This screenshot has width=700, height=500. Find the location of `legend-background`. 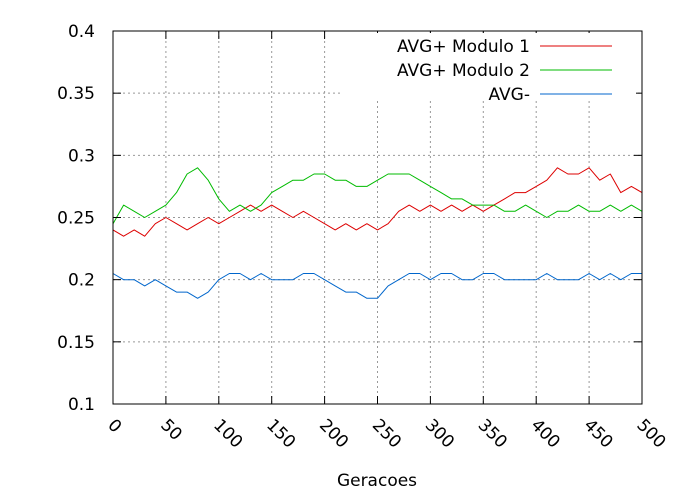

legend-background is located at coordinates (488, 66).